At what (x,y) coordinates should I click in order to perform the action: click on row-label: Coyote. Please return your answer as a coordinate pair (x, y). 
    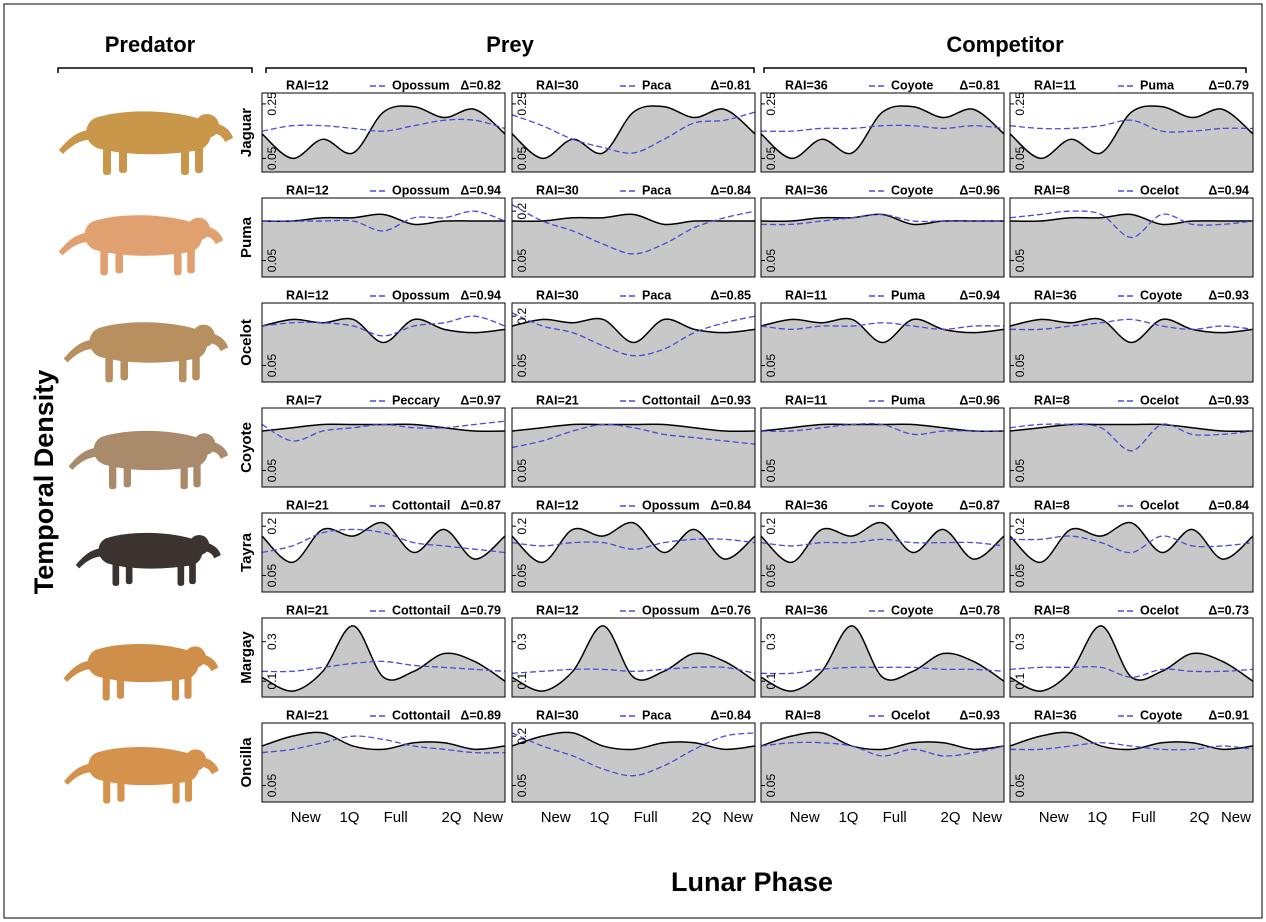
    Looking at the image, I should click on (246, 447).